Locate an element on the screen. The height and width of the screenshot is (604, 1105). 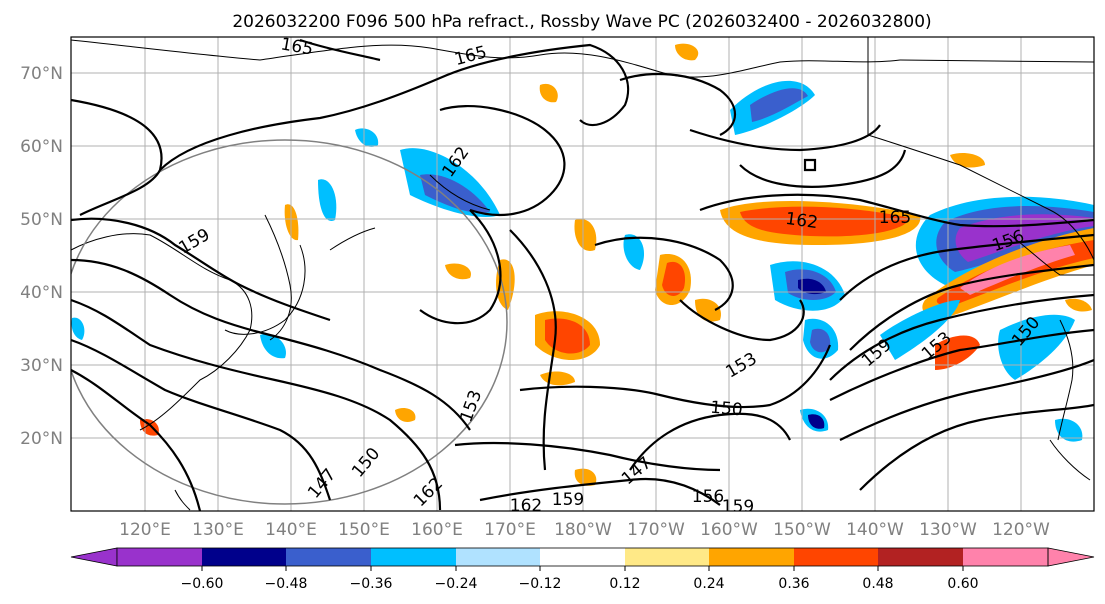
lon-label: 150°W is located at coordinates (802, 530).